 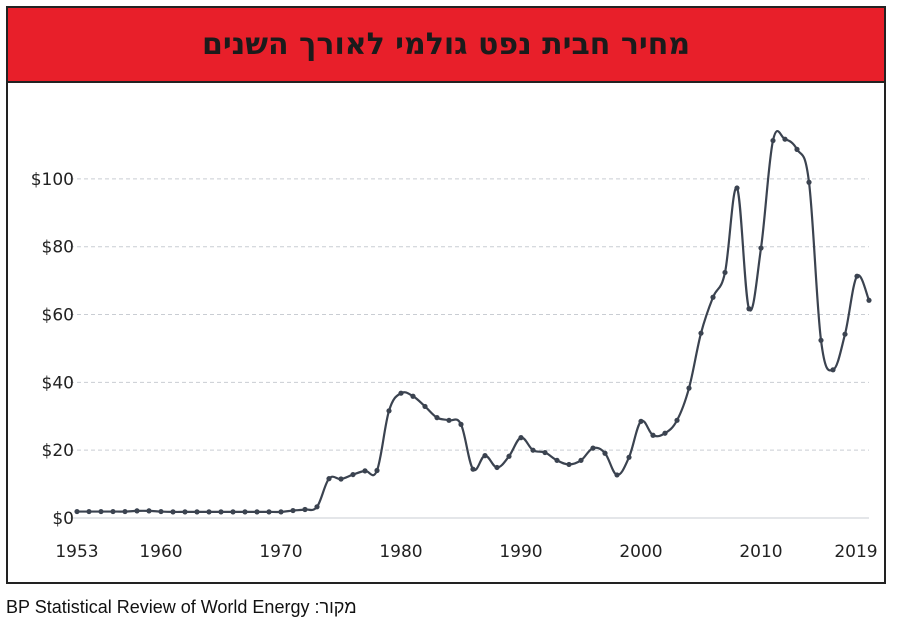 What do you see at coordinates (725, 272) in the screenshot?
I see `data-point-2007` at bounding box center [725, 272].